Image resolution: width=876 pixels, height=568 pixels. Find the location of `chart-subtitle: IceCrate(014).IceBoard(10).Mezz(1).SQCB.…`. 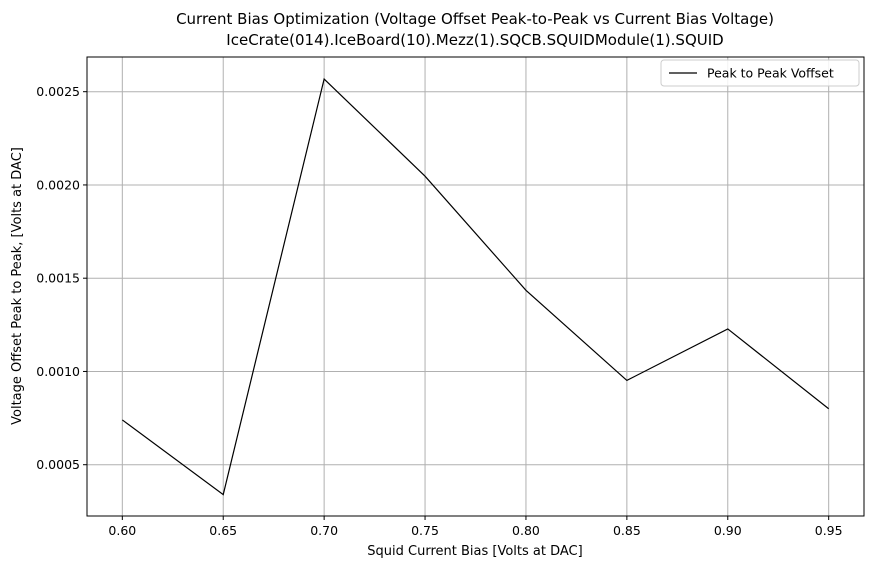

chart-subtitle: IceCrate(014).IceBoard(10).Mezz(1).SQCB.… is located at coordinates (474, 40).